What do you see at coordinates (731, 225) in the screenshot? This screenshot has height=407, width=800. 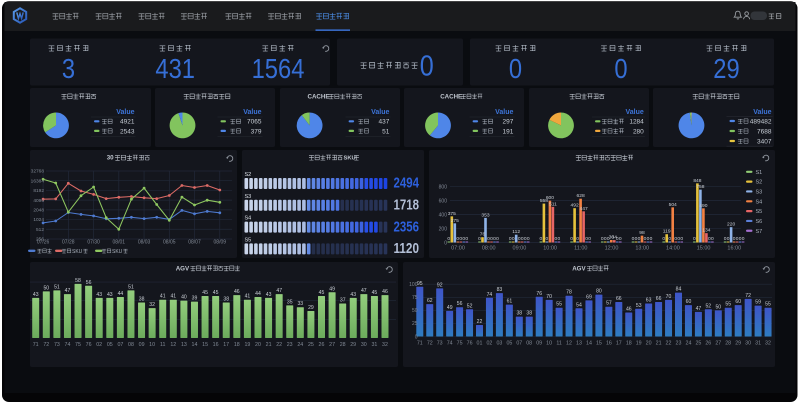 I see `svg-text: 220` at bounding box center [731, 225].